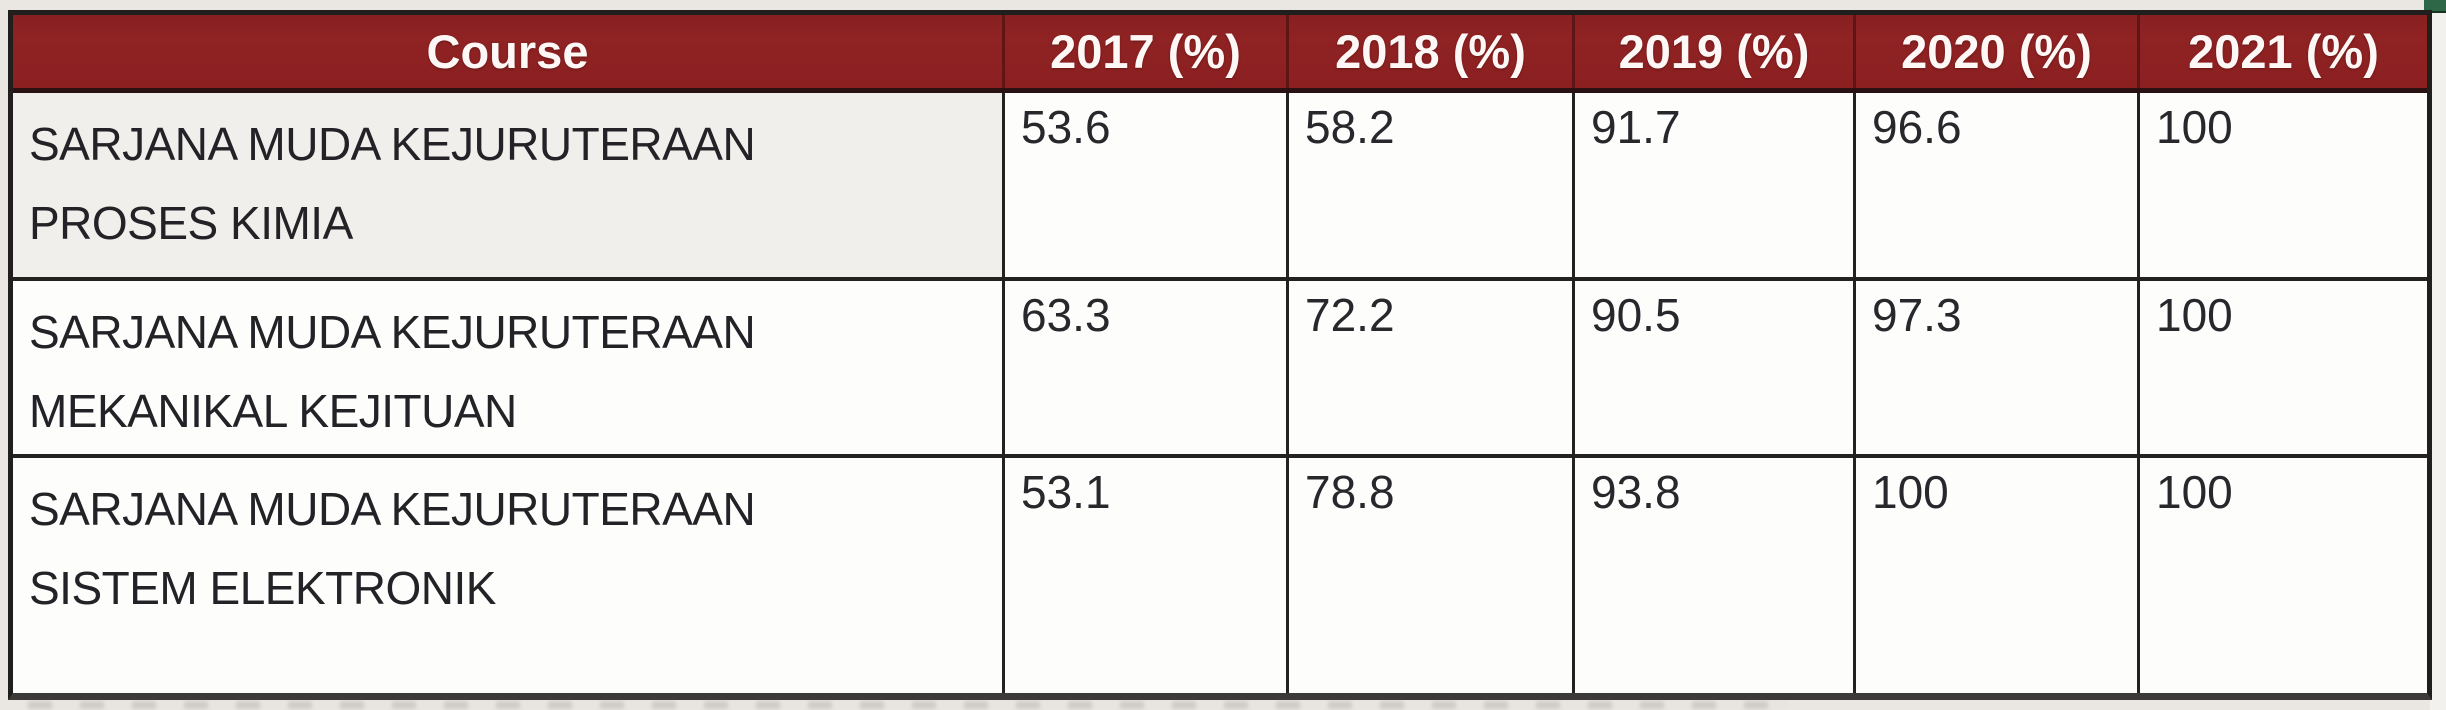  I want to click on header-label-2020: 2020 (%), so click(1996, 51).